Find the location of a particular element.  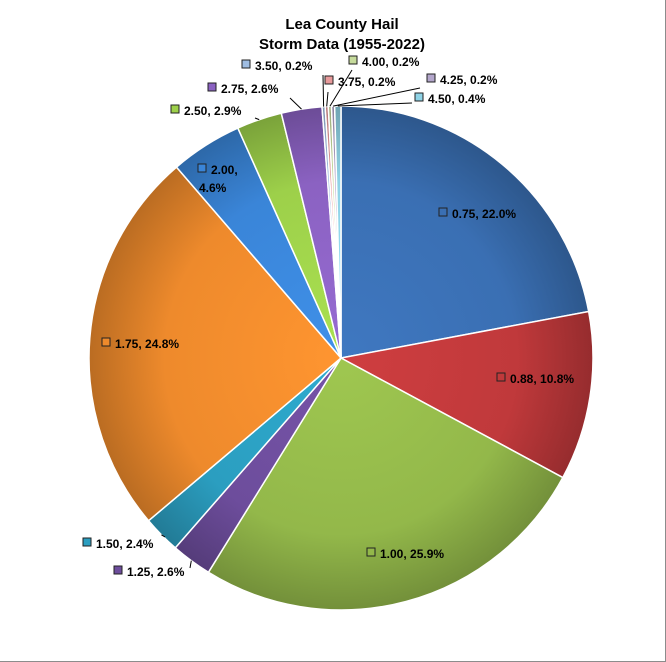

slice-0.75 is located at coordinates (465, 232).